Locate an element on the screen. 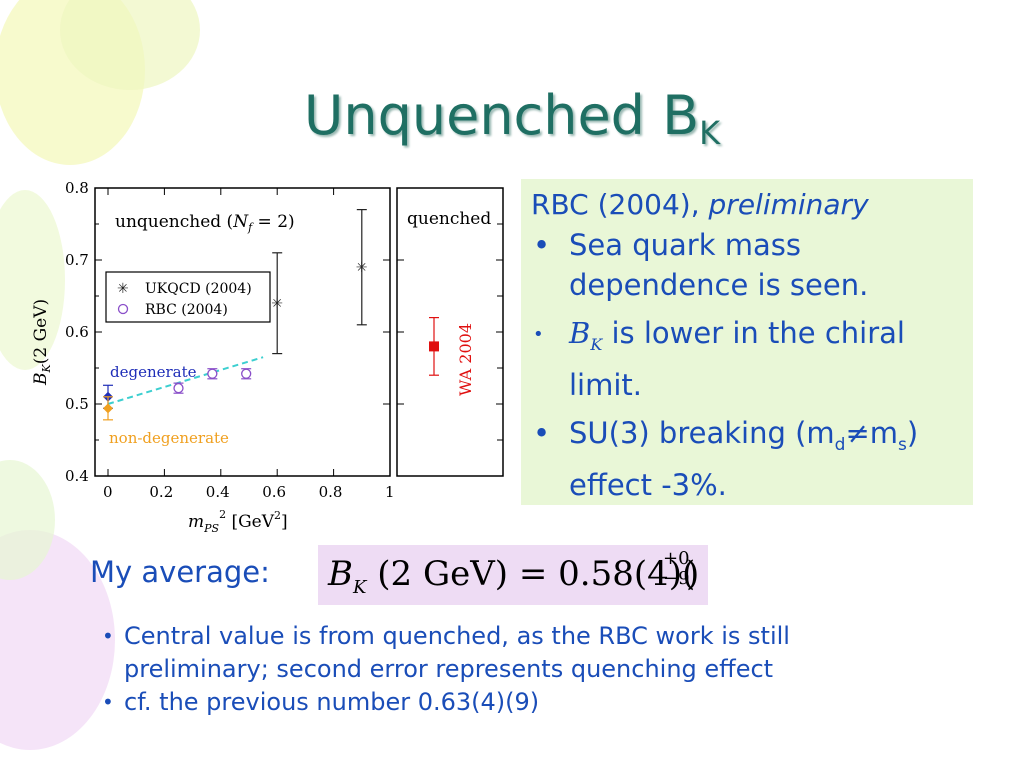  y-tick-label: 0.7 is located at coordinates (77, 260).